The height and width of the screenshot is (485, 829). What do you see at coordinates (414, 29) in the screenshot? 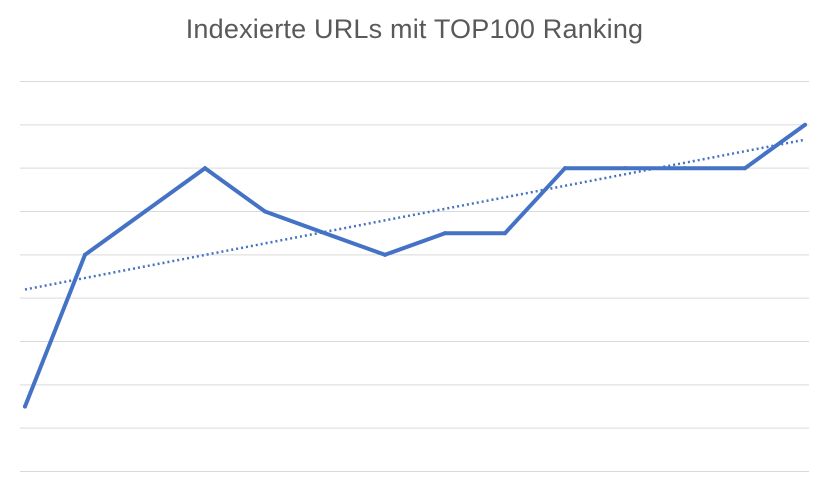
I see `chart-title: Indexierte URLs mit TOP100 Ranking` at bounding box center [414, 29].